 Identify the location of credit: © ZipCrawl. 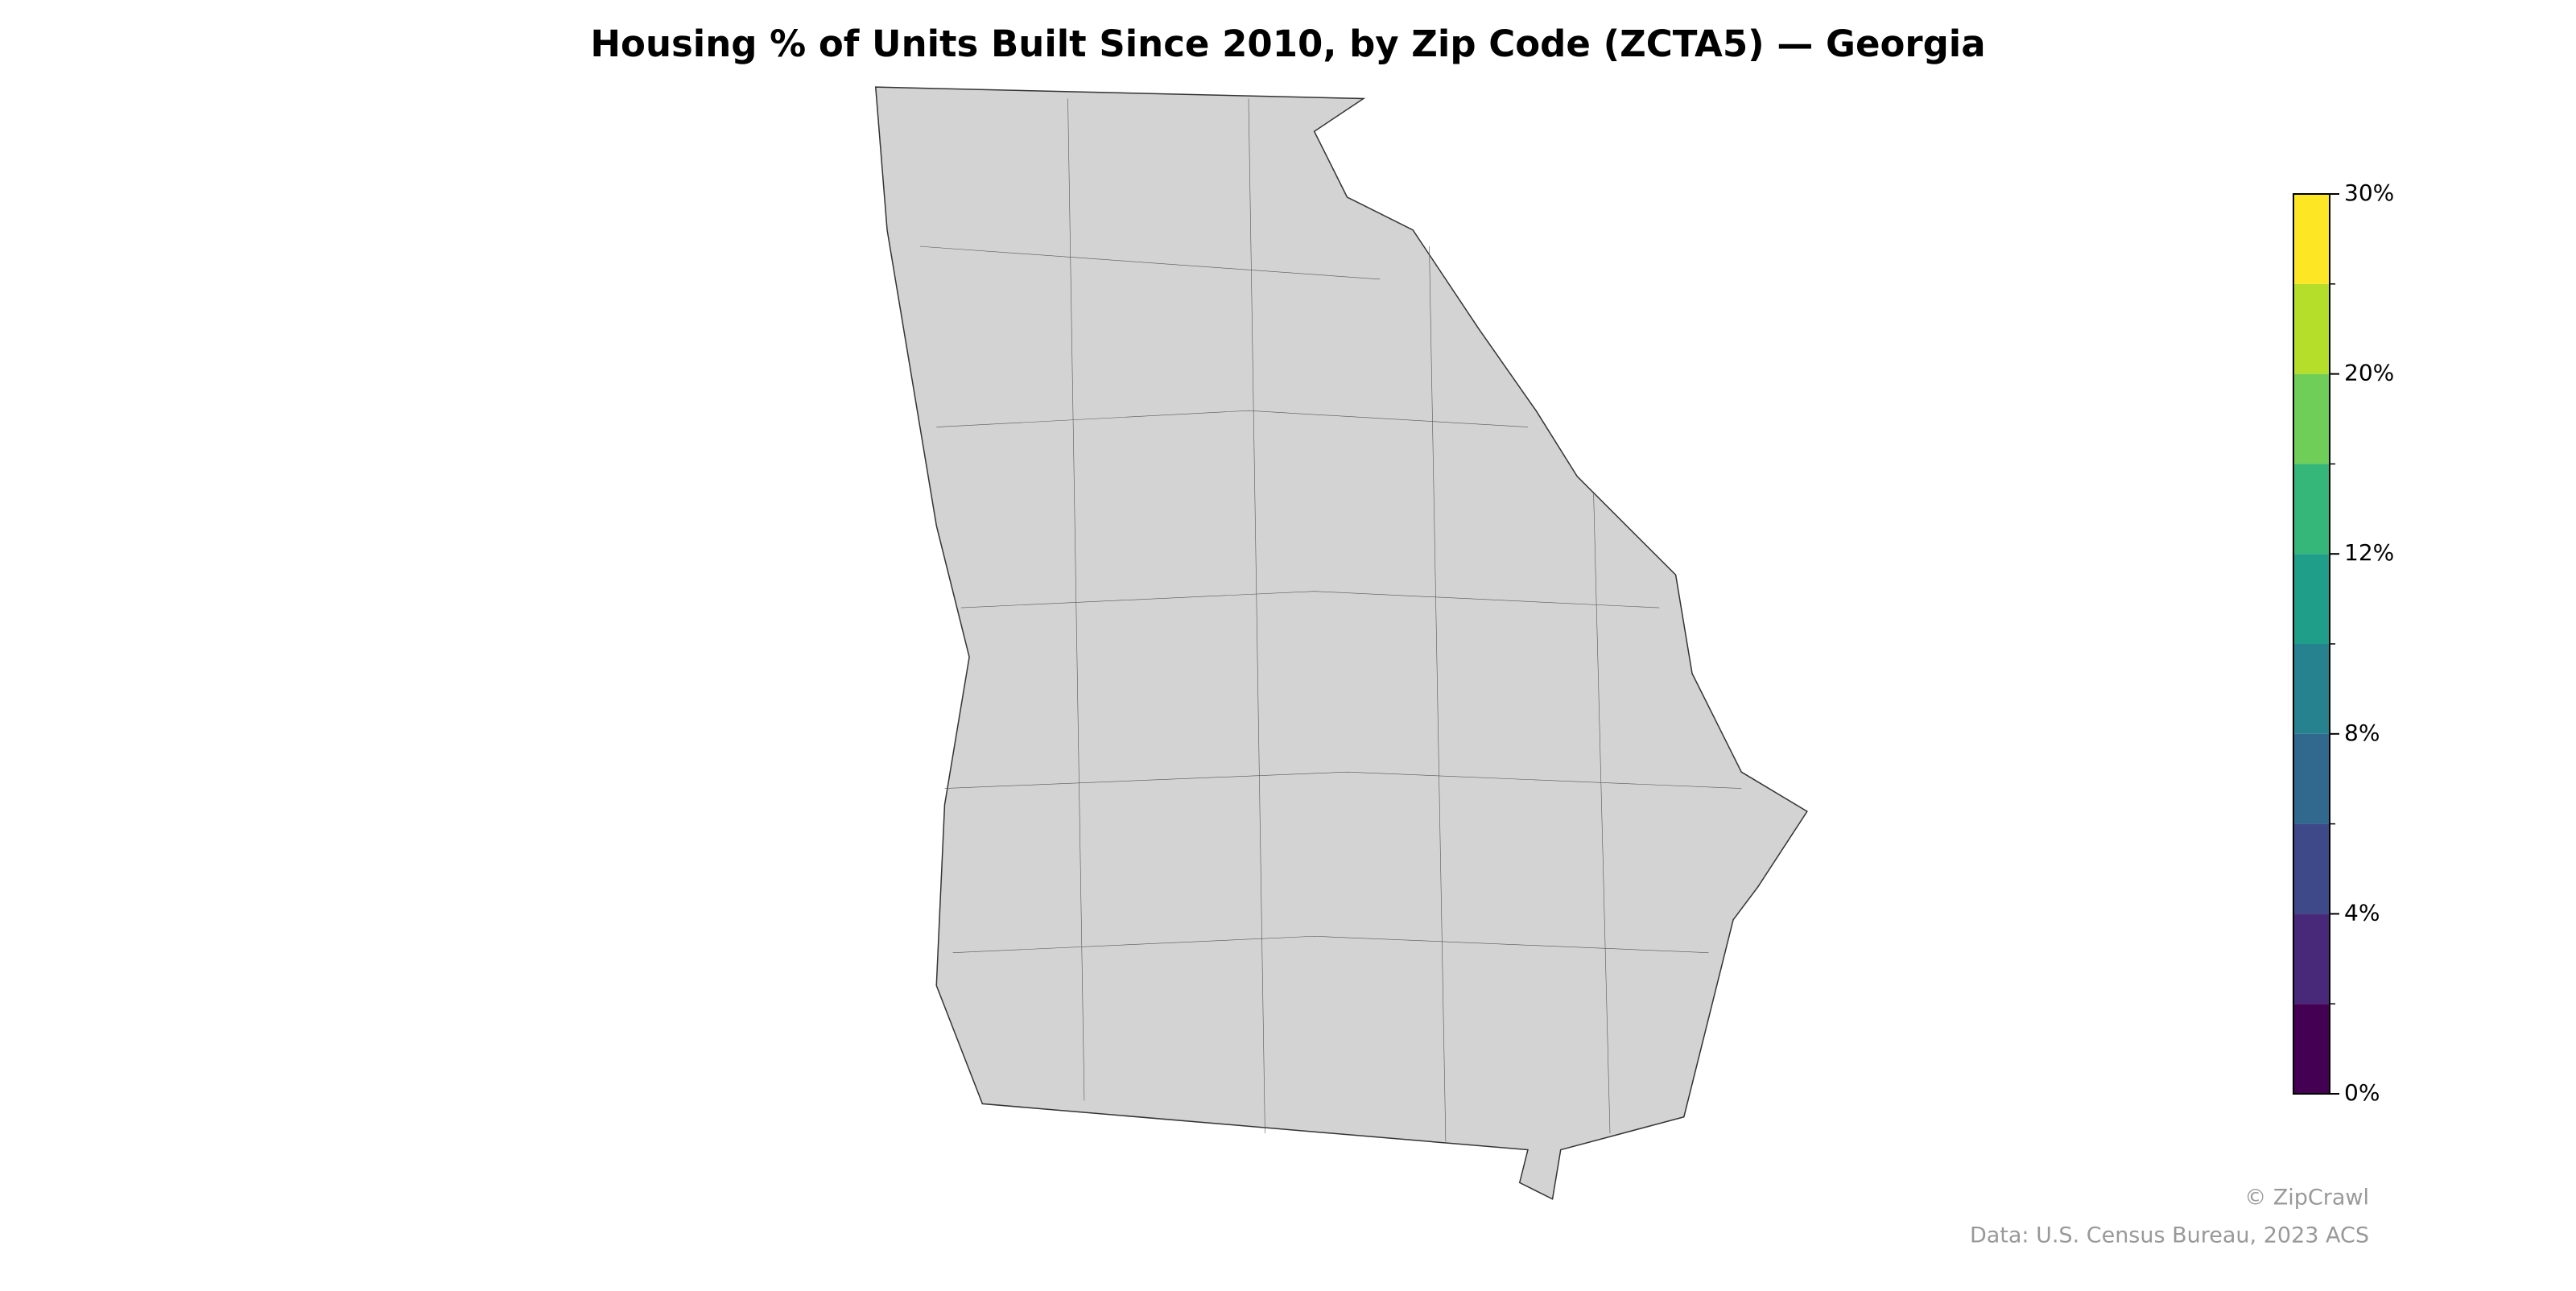
(2306, 1198).